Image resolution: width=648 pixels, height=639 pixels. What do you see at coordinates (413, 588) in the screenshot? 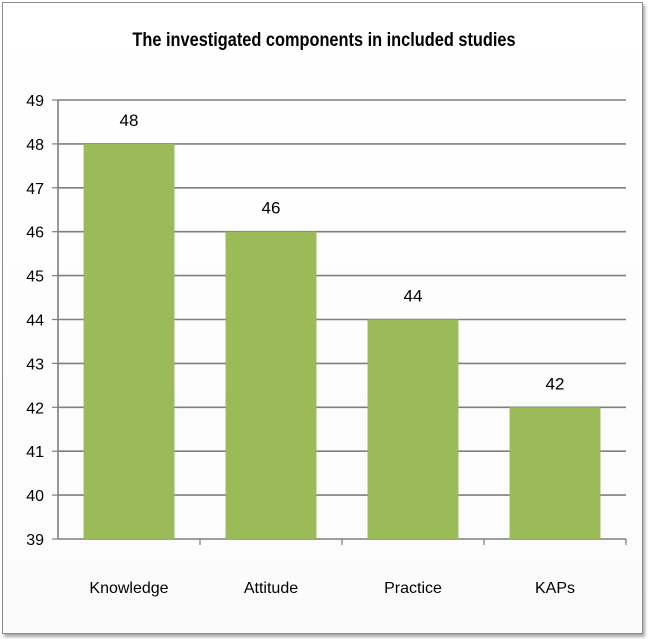
I see `x-tick-label-practice: Practice` at bounding box center [413, 588].